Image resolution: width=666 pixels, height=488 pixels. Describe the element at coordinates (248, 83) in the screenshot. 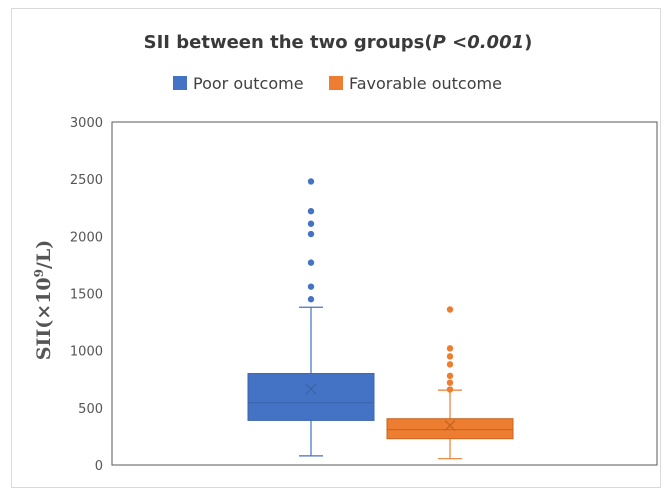

I see `legend-label-poor-outcome: Poor outcome` at that location.